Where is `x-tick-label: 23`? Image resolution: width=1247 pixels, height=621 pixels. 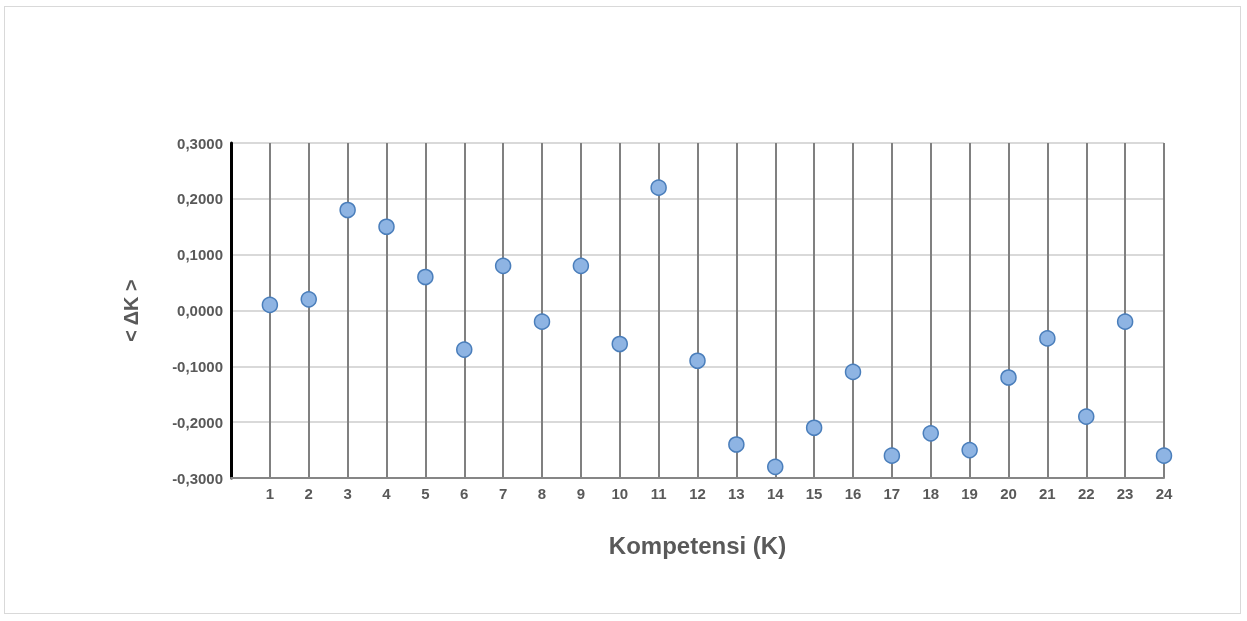 x-tick-label: 23 is located at coordinates (1125, 493).